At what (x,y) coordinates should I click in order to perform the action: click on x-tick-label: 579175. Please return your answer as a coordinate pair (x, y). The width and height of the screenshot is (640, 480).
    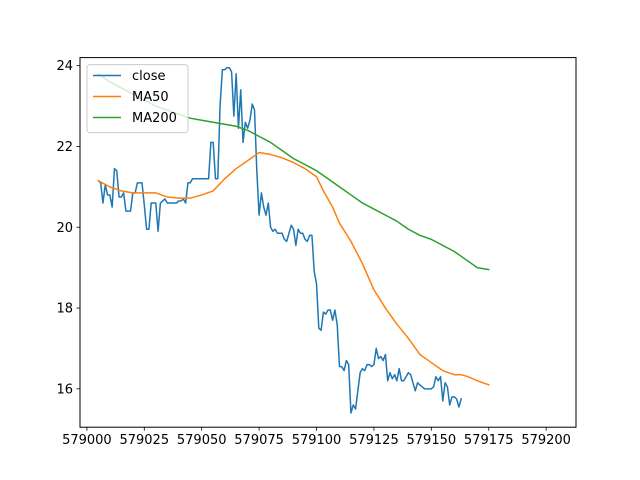
    Looking at the image, I should click on (489, 440).